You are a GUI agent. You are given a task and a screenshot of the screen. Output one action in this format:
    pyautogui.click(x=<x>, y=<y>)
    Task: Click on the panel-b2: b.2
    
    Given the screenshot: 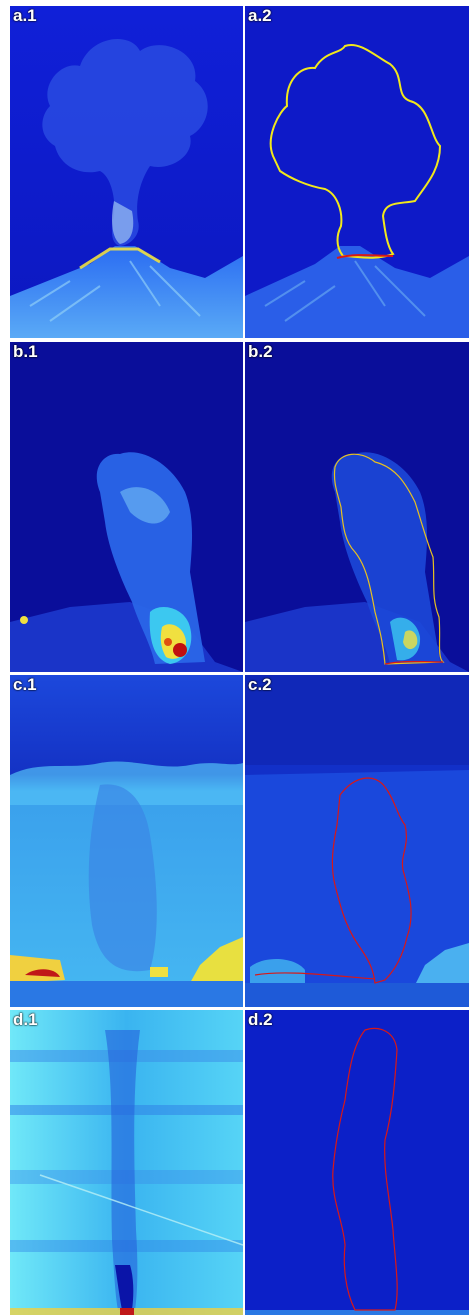 What is the action you would take?
    pyautogui.click(x=357, y=507)
    